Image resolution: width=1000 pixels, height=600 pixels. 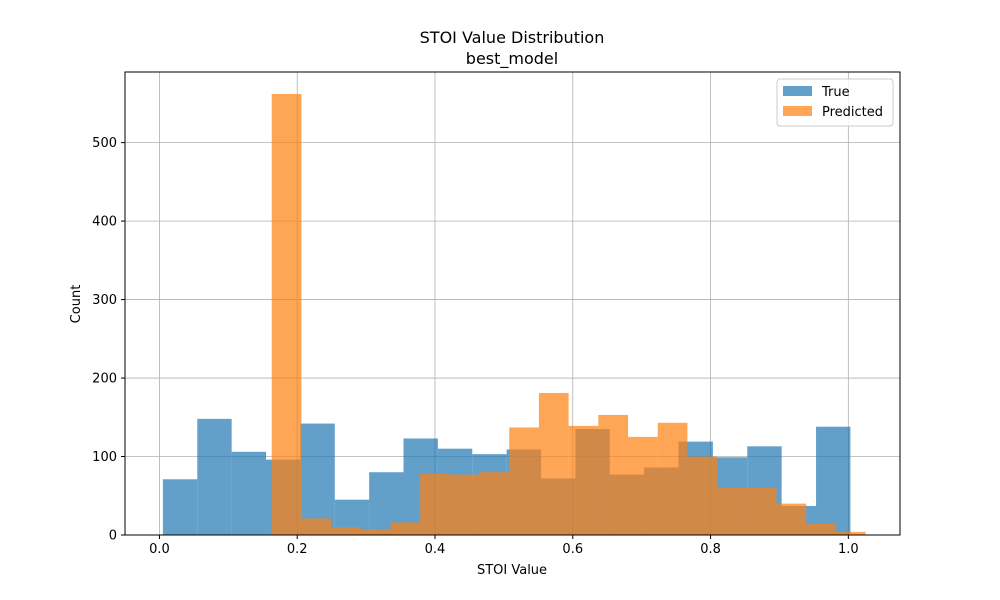 I want to click on x-tick-label: 0.8, so click(x=710, y=549).